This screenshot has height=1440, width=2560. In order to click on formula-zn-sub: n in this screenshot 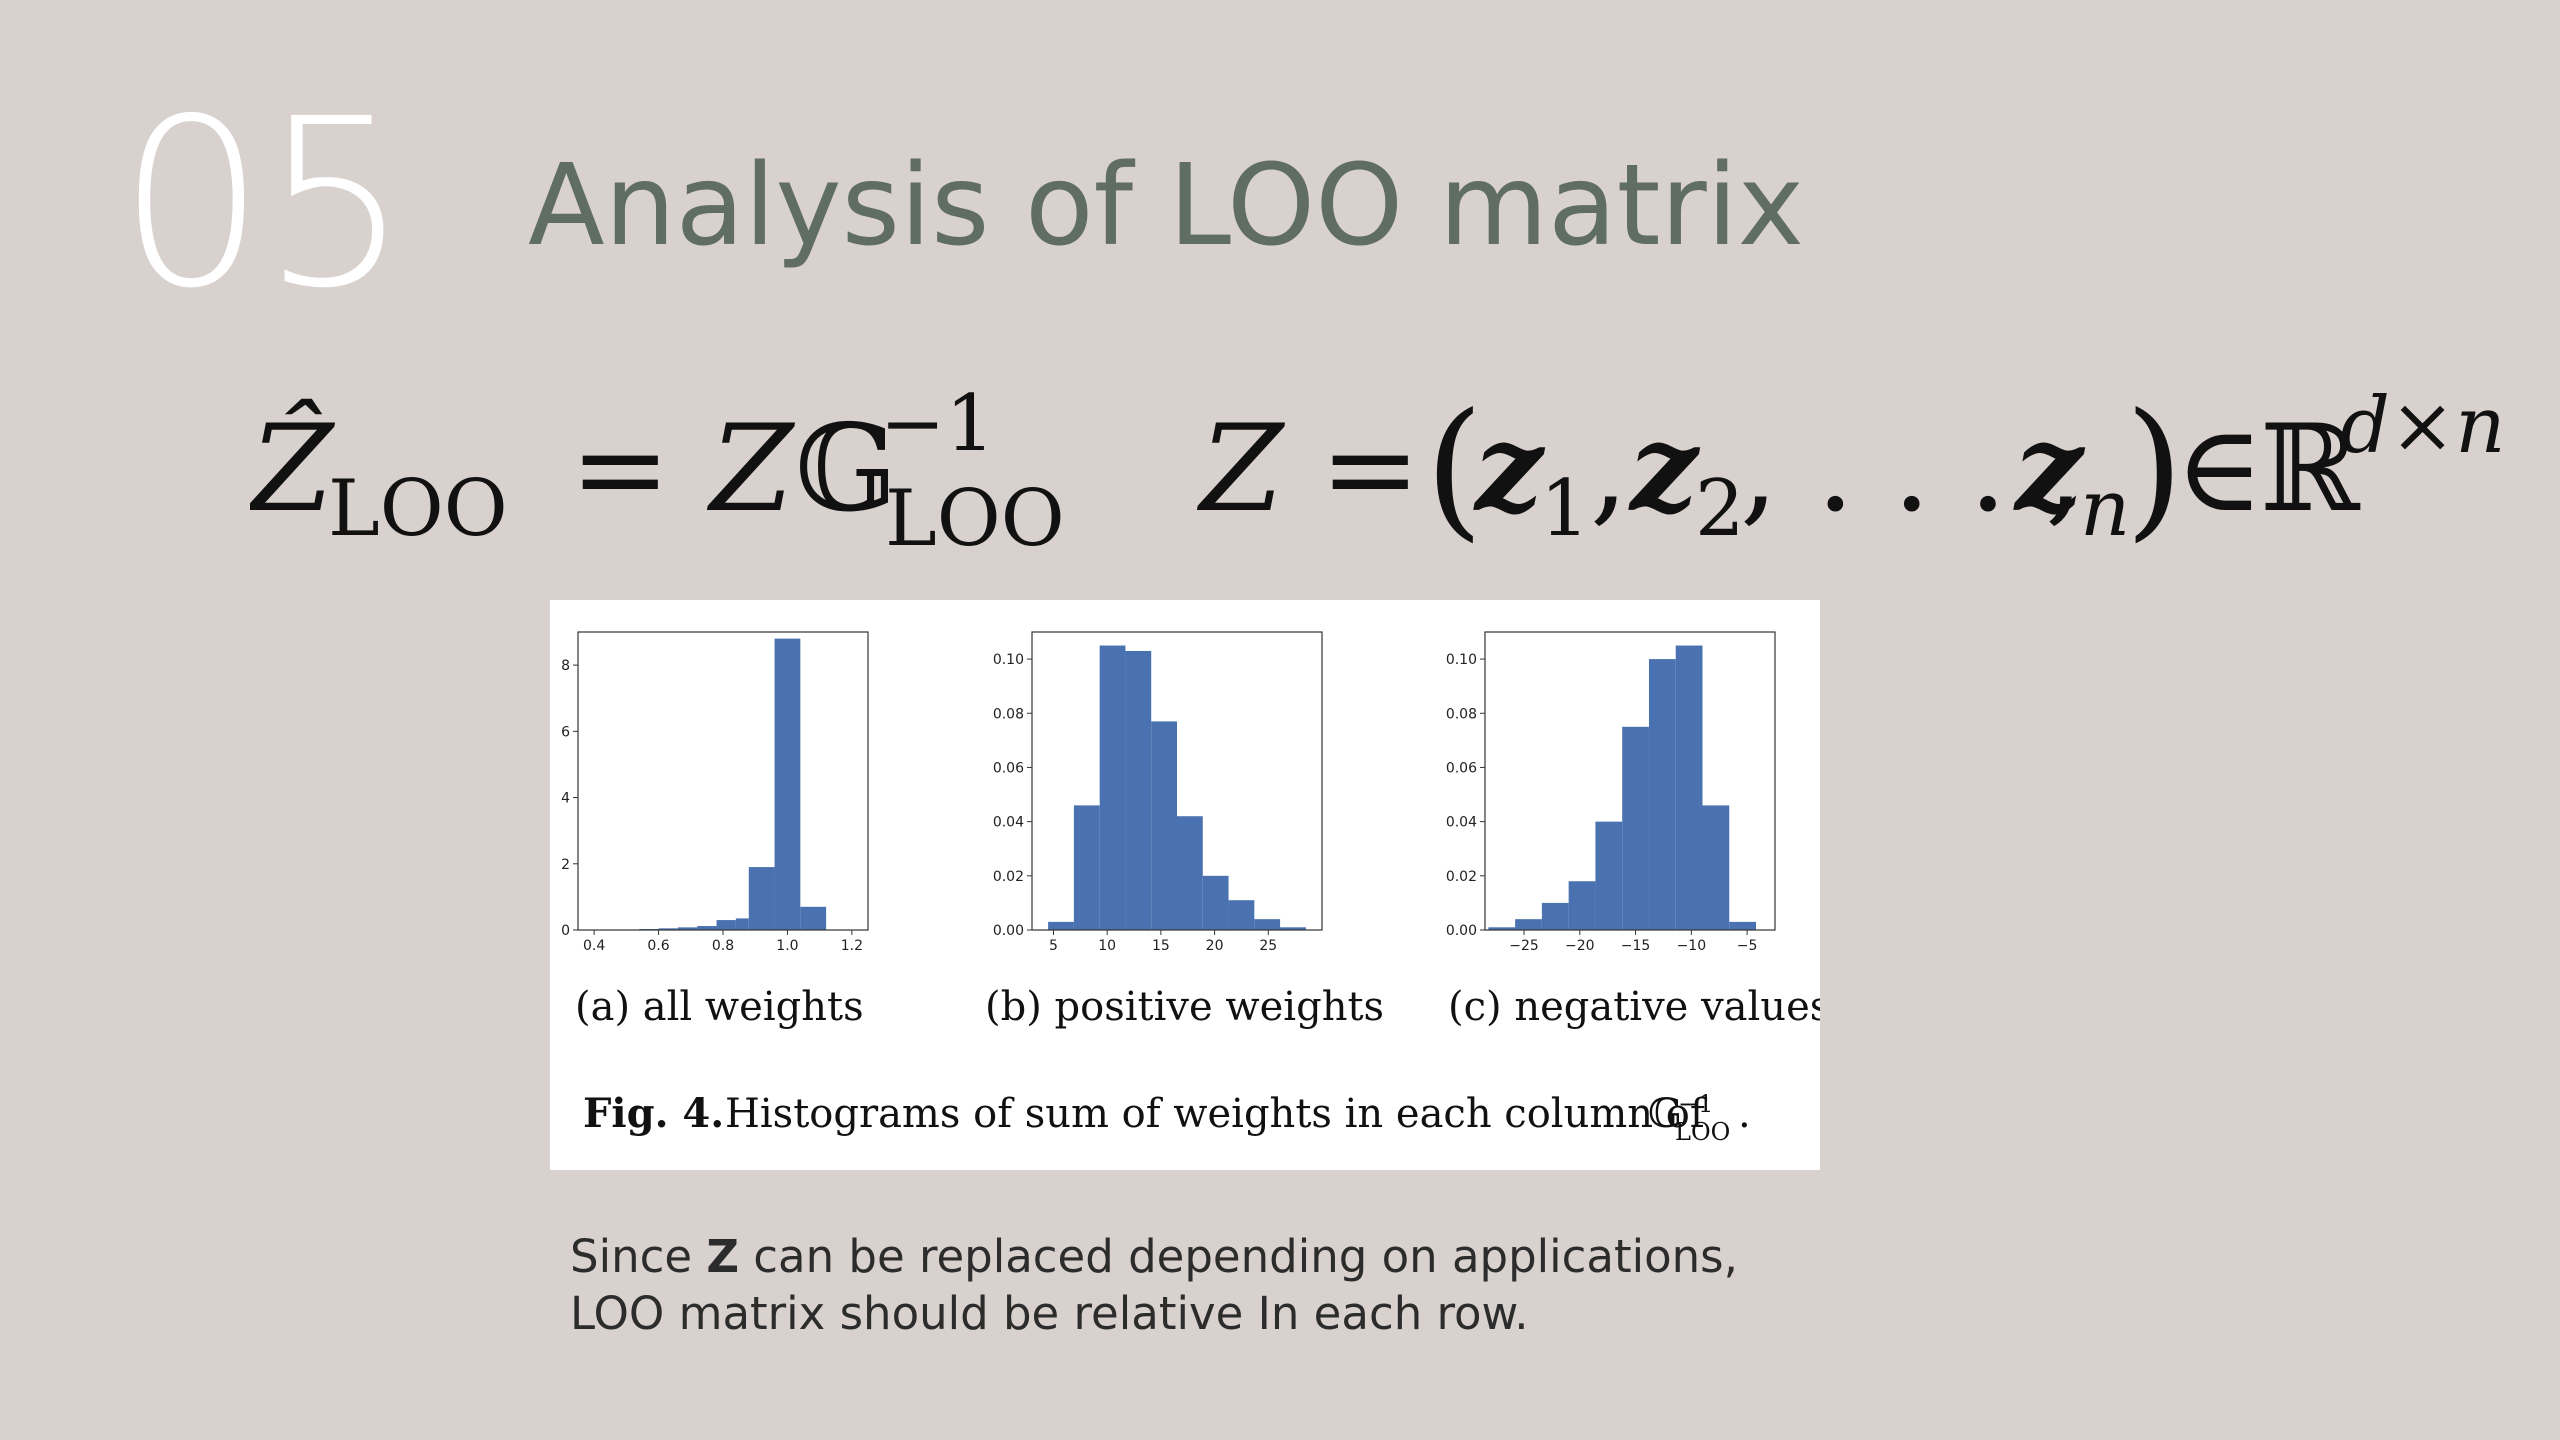, I will do `click(2105, 509)`.